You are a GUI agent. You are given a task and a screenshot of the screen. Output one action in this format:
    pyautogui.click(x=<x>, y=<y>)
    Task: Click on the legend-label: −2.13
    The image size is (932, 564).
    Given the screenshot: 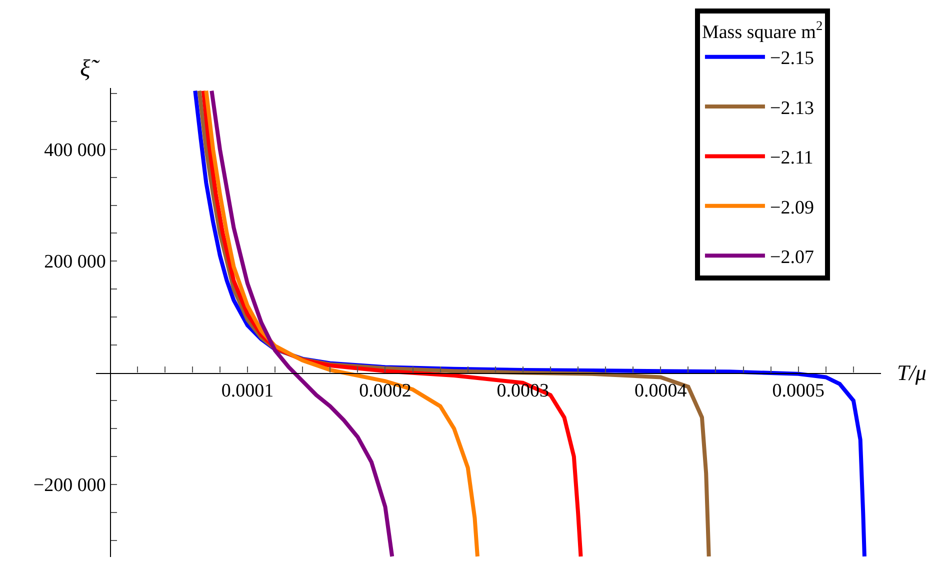 What is the action you would take?
    pyautogui.click(x=792, y=108)
    